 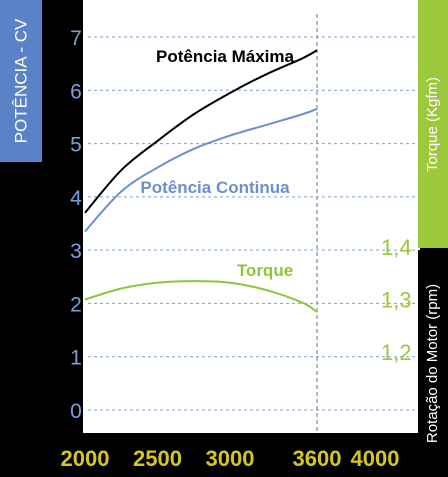 What do you see at coordinates (21, 81) in the screenshot?
I see `potencia-axis-box: POTÊNCIA - CV` at bounding box center [21, 81].